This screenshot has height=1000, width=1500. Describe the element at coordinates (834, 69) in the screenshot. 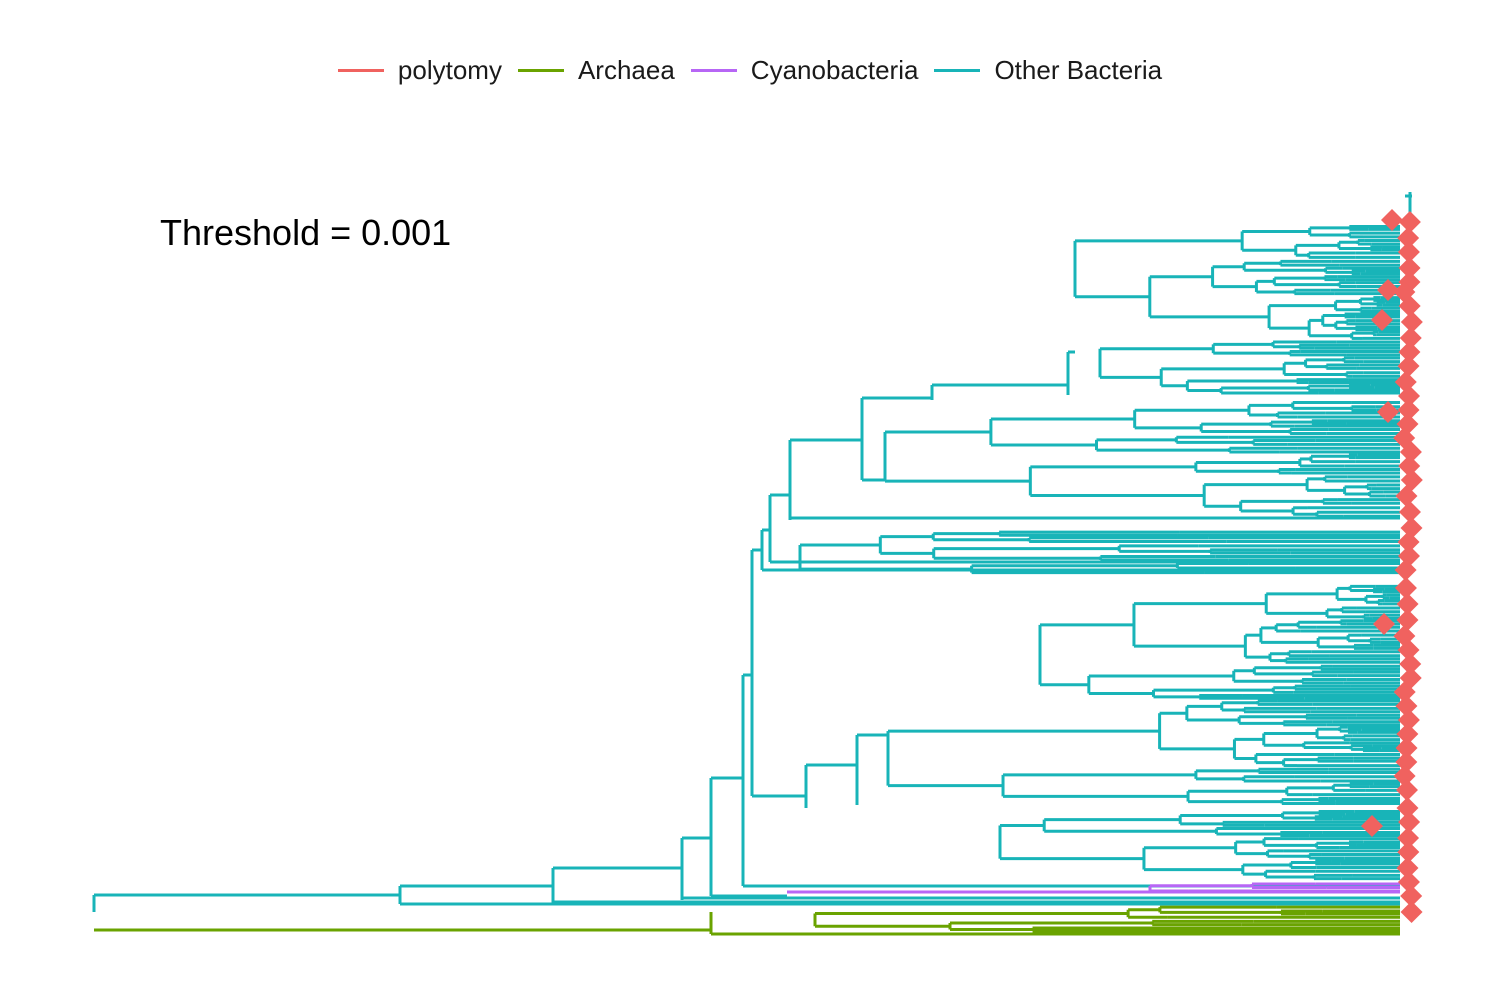

I see `legend-label-cyanobacteria: Cyanobacteria` at that location.